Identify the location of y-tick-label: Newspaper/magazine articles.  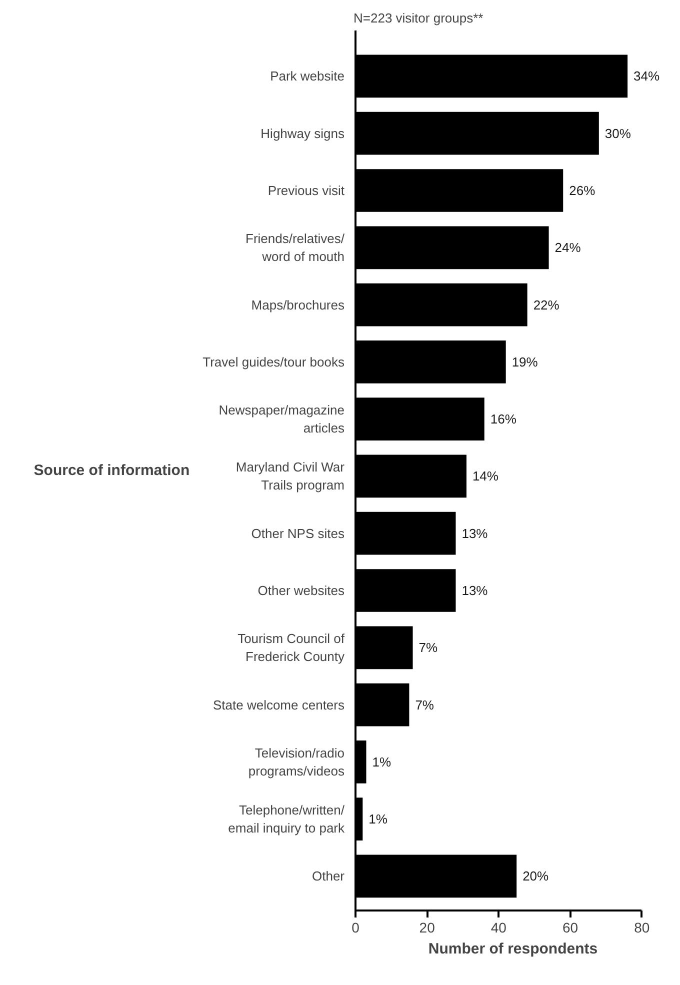
(281, 419).